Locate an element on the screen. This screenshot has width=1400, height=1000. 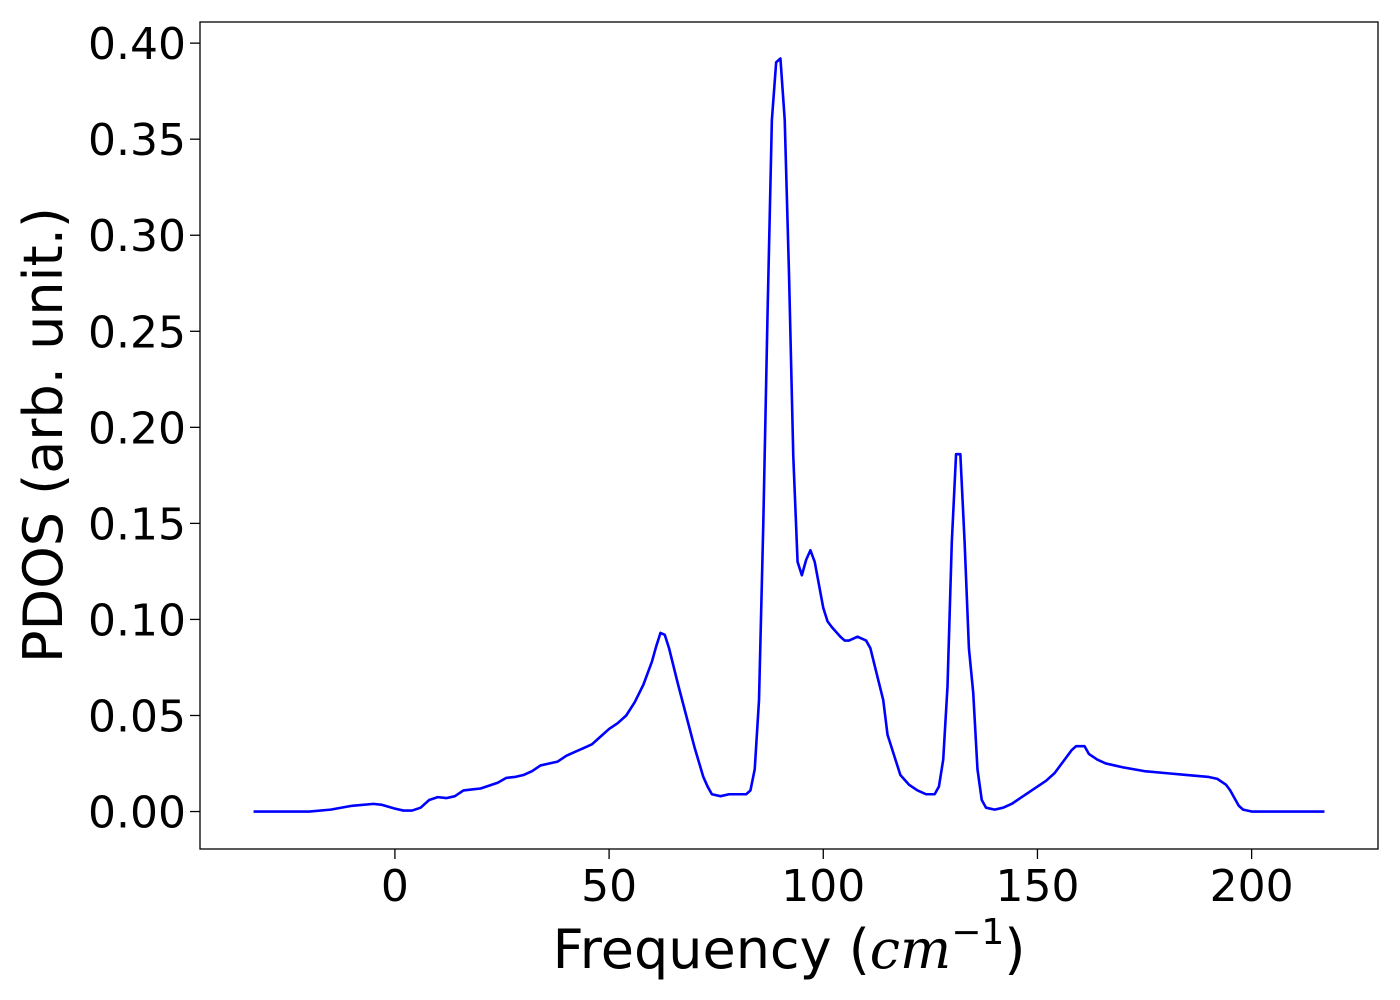
x-axis-label: Frequency (cm−1) is located at coordinates (789, 946).